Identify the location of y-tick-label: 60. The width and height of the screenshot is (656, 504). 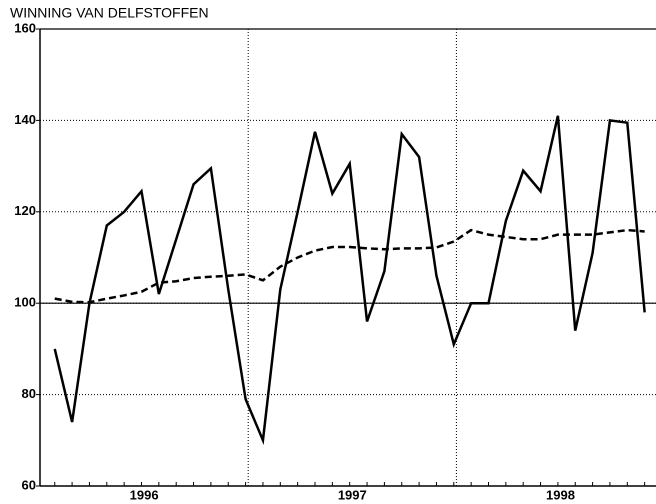
(29, 484).